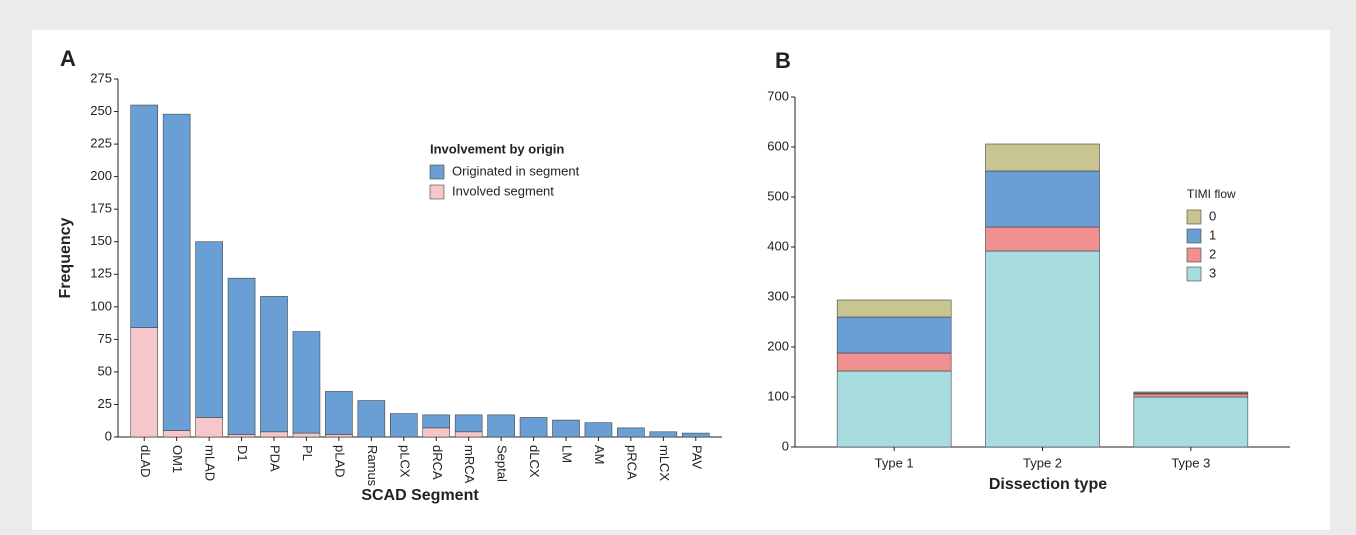  Describe the element at coordinates (1042, 462) in the screenshot. I see `x-tick-label: Type 2` at that location.